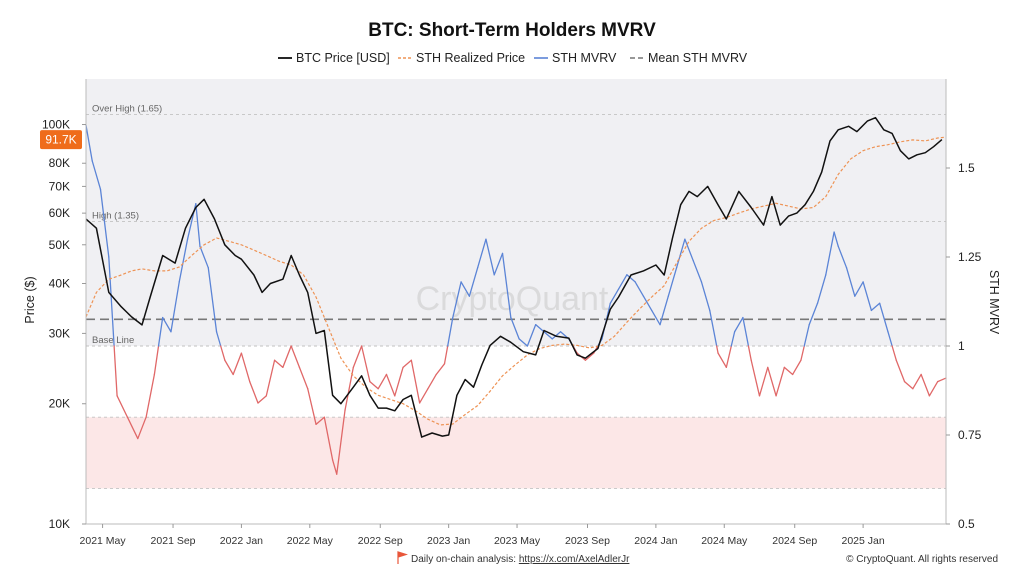  What do you see at coordinates (59, 163) in the screenshot?
I see `left-tick-label-7: 80K` at bounding box center [59, 163].